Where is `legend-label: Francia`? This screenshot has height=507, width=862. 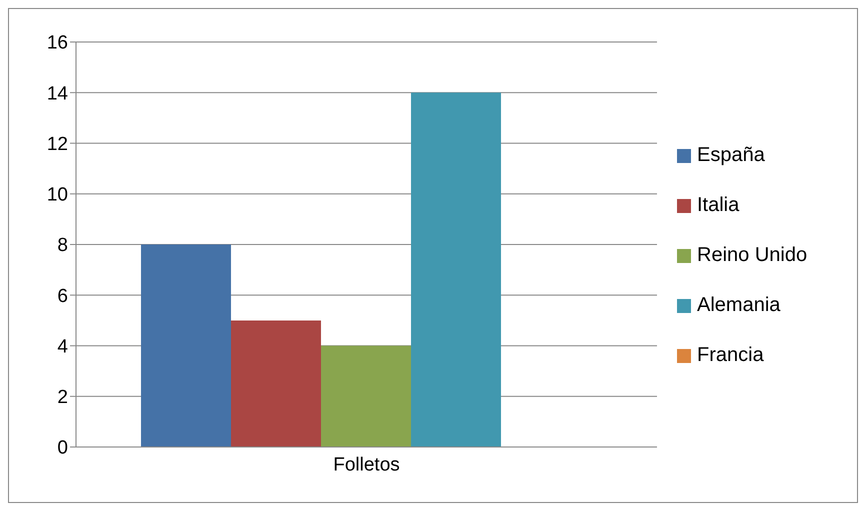
legend-label: Francia is located at coordinates (730, 355).